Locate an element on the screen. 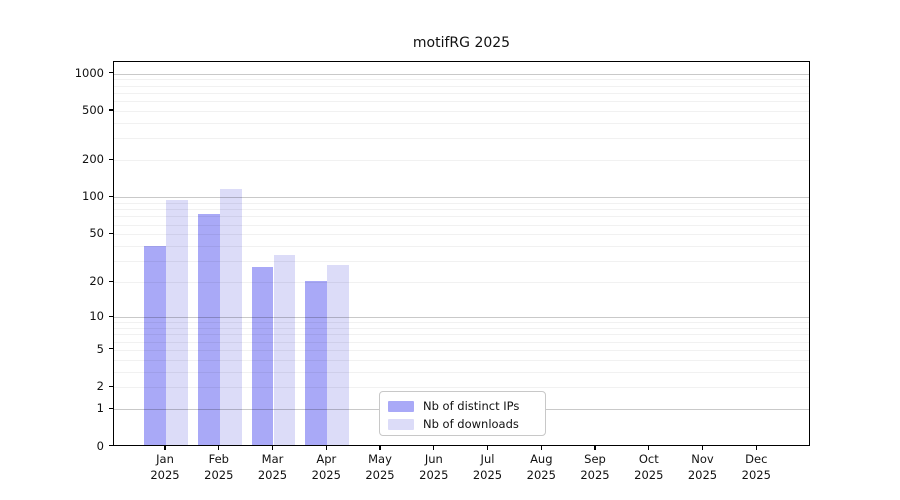 This screenshot has height=500, width=900. y-axis-tick-label: 20 is located at coordinates (96, 281).